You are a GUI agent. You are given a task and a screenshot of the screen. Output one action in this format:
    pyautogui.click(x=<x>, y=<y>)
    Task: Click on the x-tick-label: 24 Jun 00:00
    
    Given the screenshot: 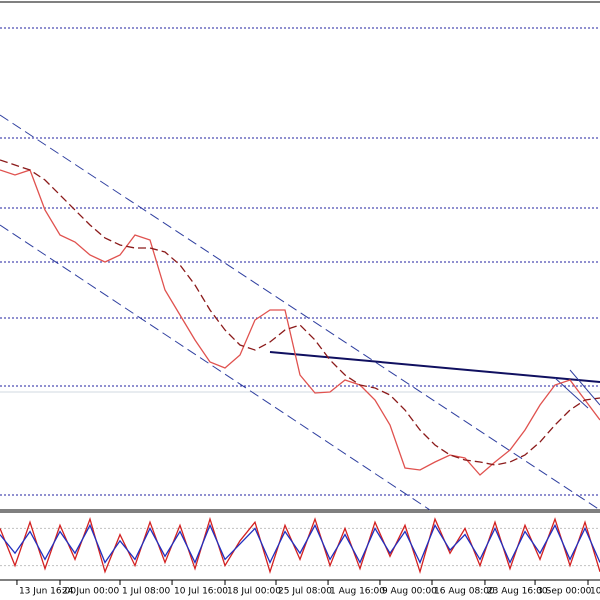 What is the action you would take?
    pyautogui.click(x=90, y=592)
    